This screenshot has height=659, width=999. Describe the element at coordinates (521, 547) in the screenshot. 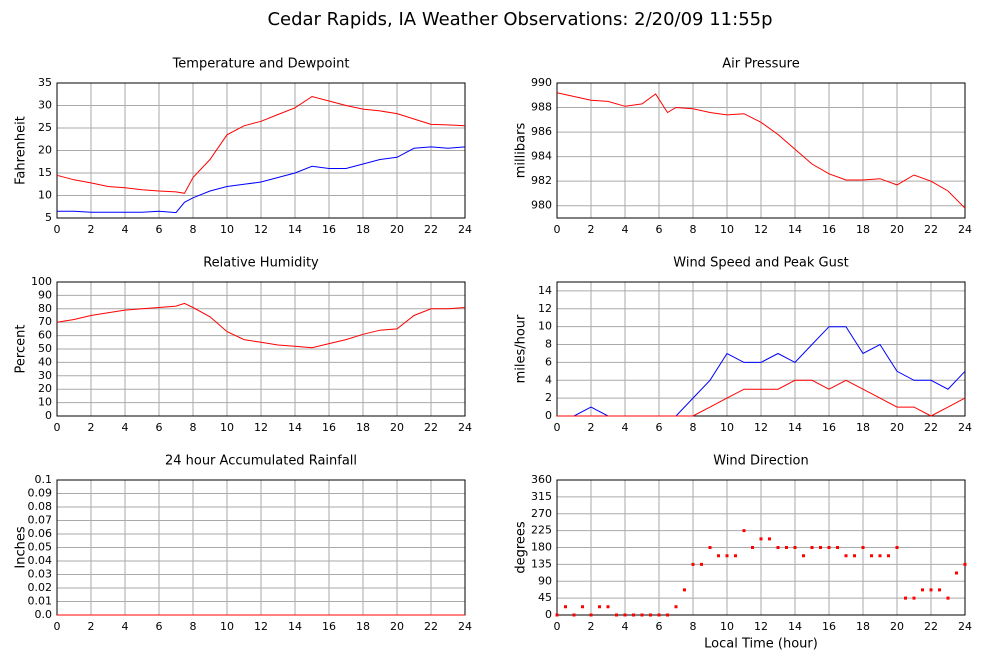

I see `y-axis-label: degrees` at that location.